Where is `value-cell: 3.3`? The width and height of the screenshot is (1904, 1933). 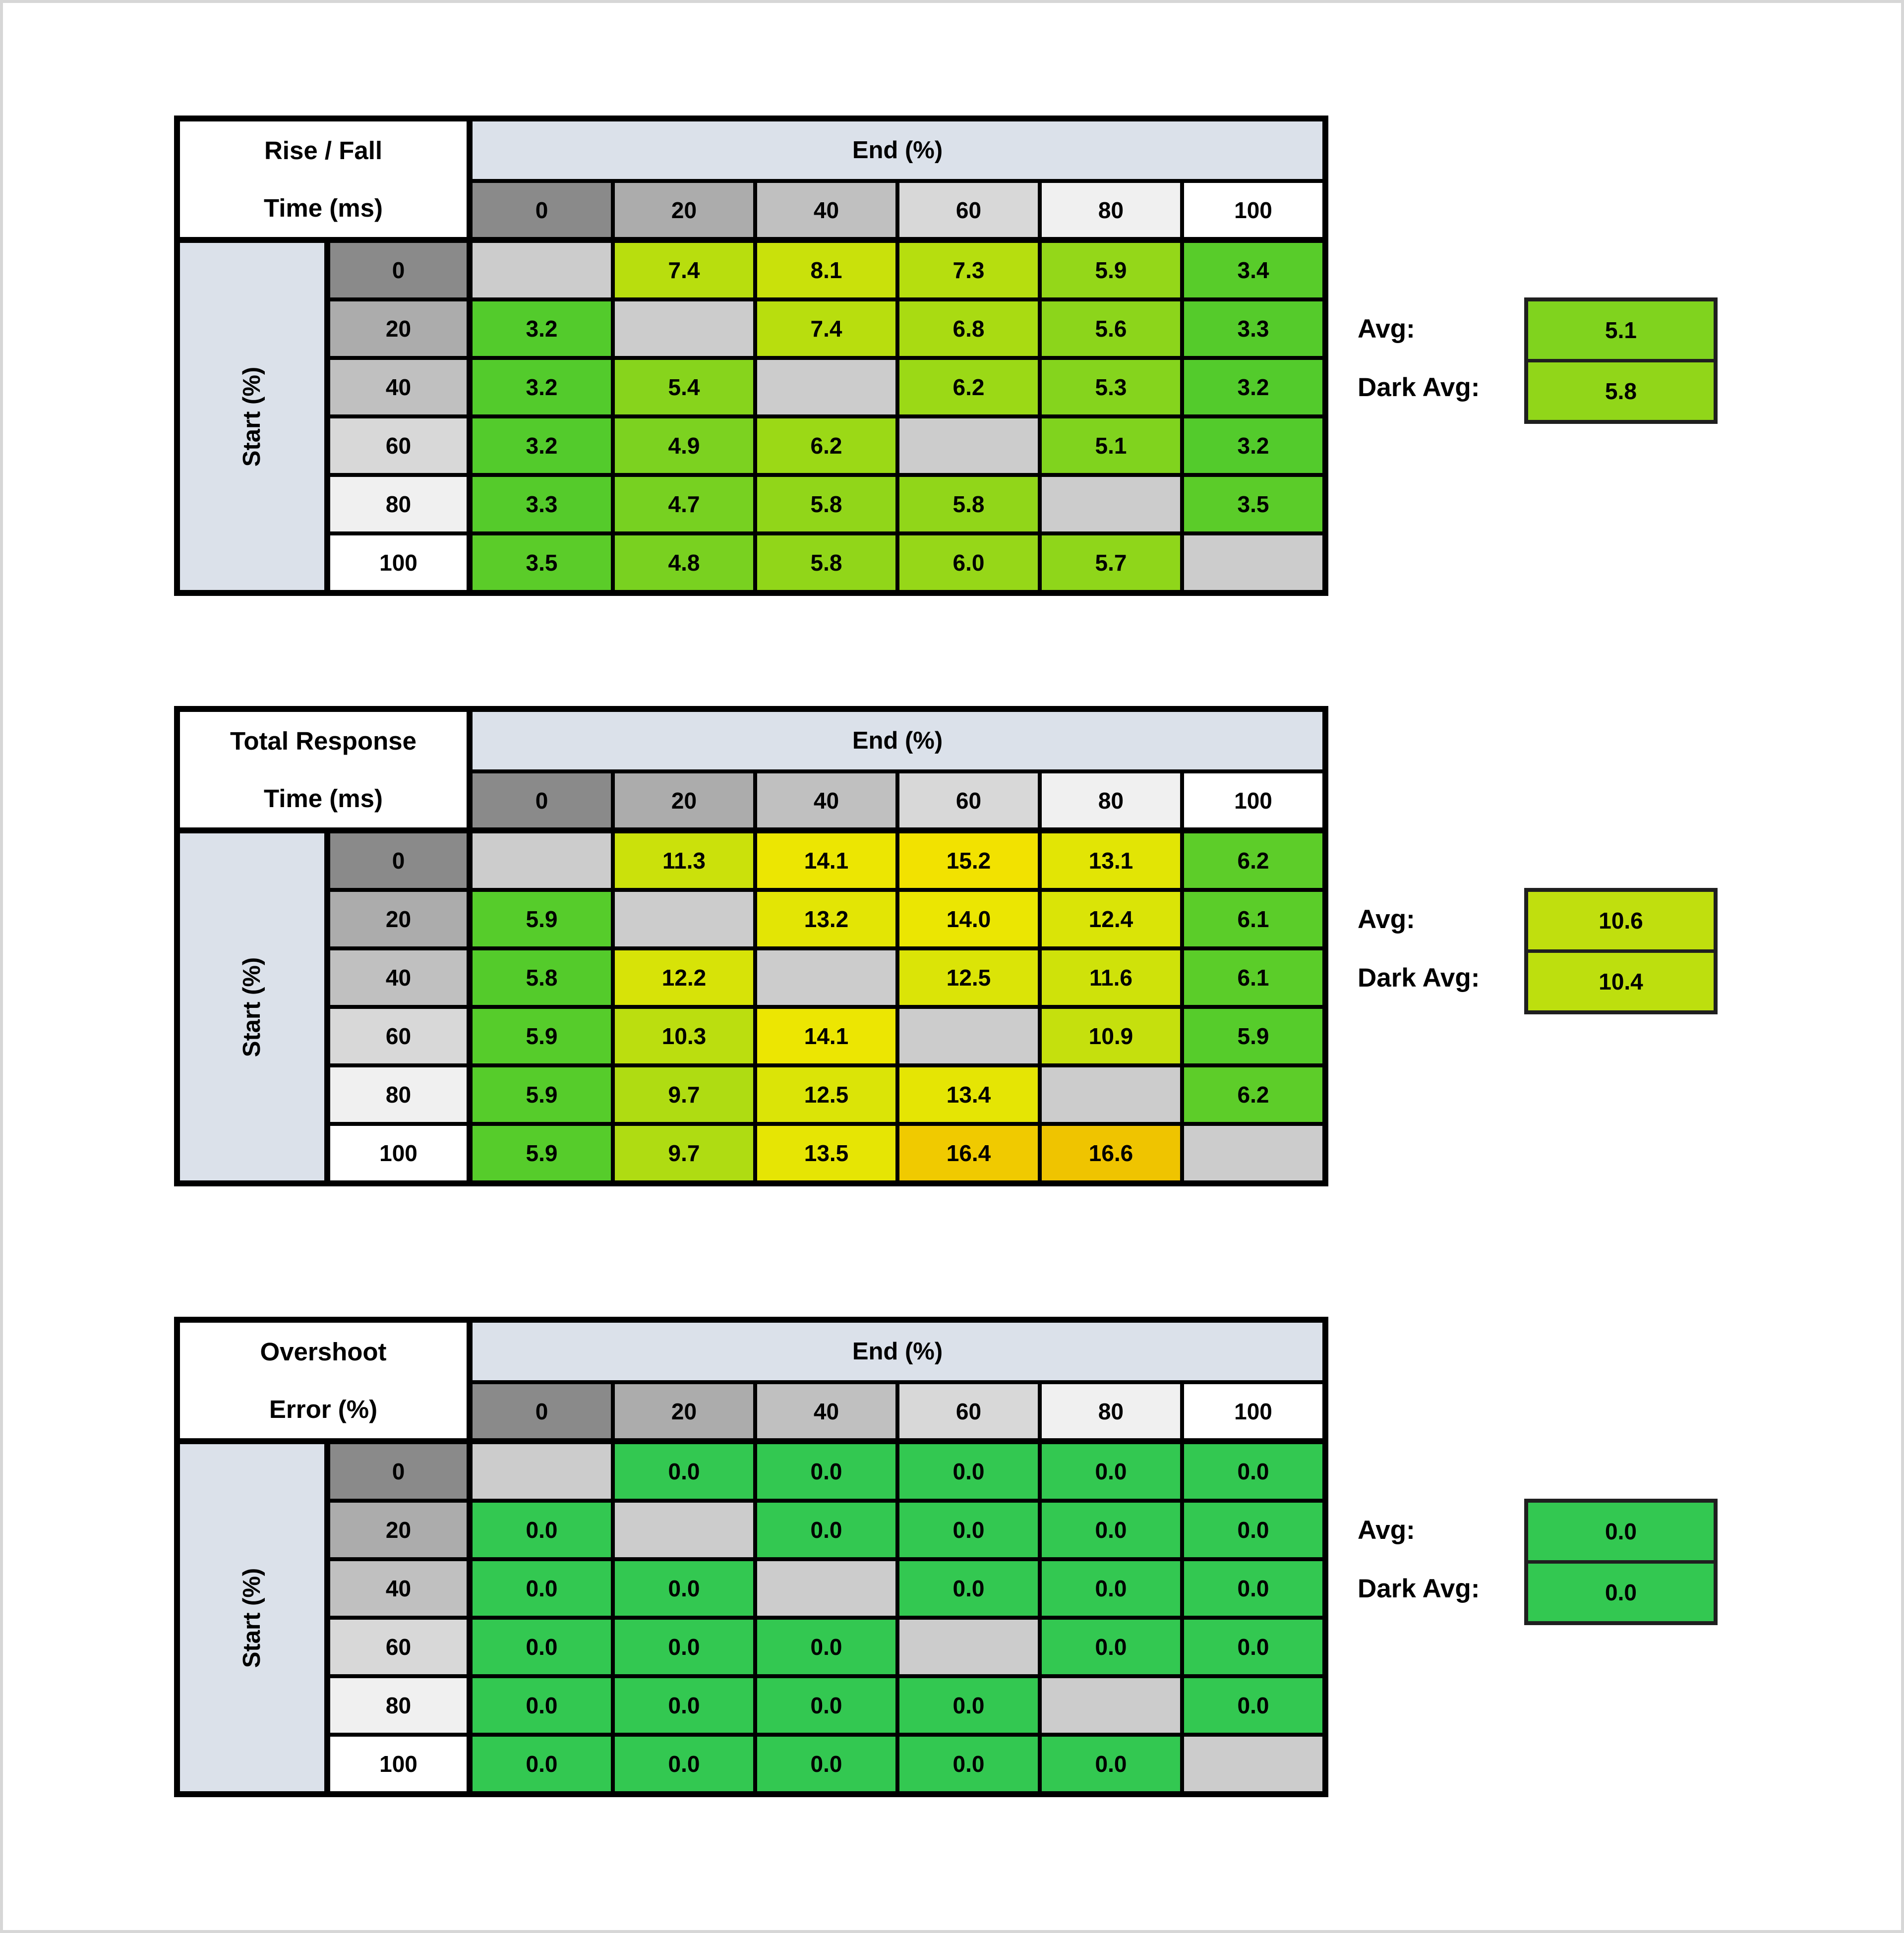 value-cell: 3.3 is located at coordinates (542, 504).